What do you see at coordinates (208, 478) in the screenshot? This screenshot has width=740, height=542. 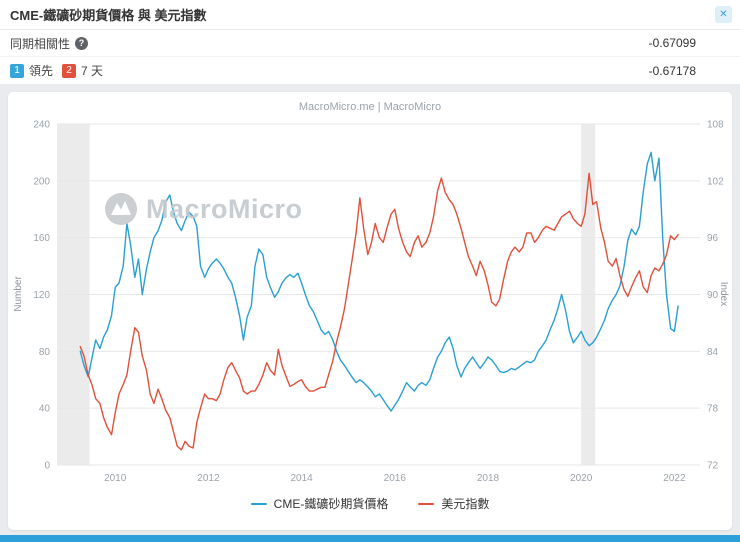 I see `svg-text: 2012` at bounding box center [208, 478].